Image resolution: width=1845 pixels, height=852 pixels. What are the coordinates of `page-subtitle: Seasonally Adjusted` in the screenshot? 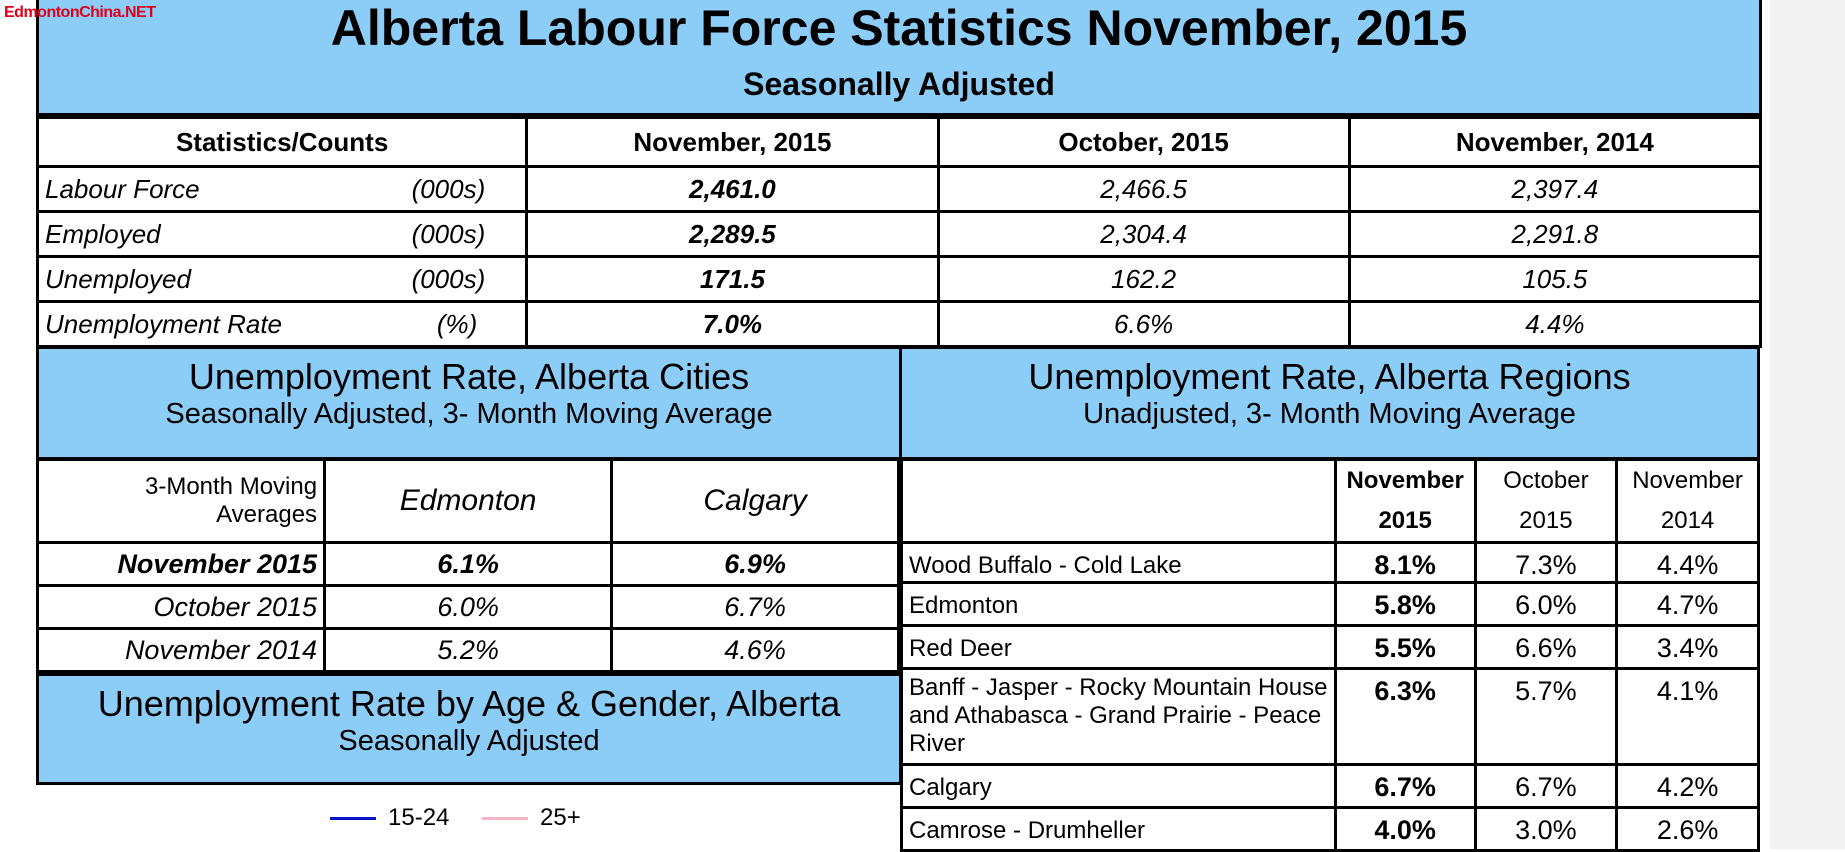 It's located at (899, 84).